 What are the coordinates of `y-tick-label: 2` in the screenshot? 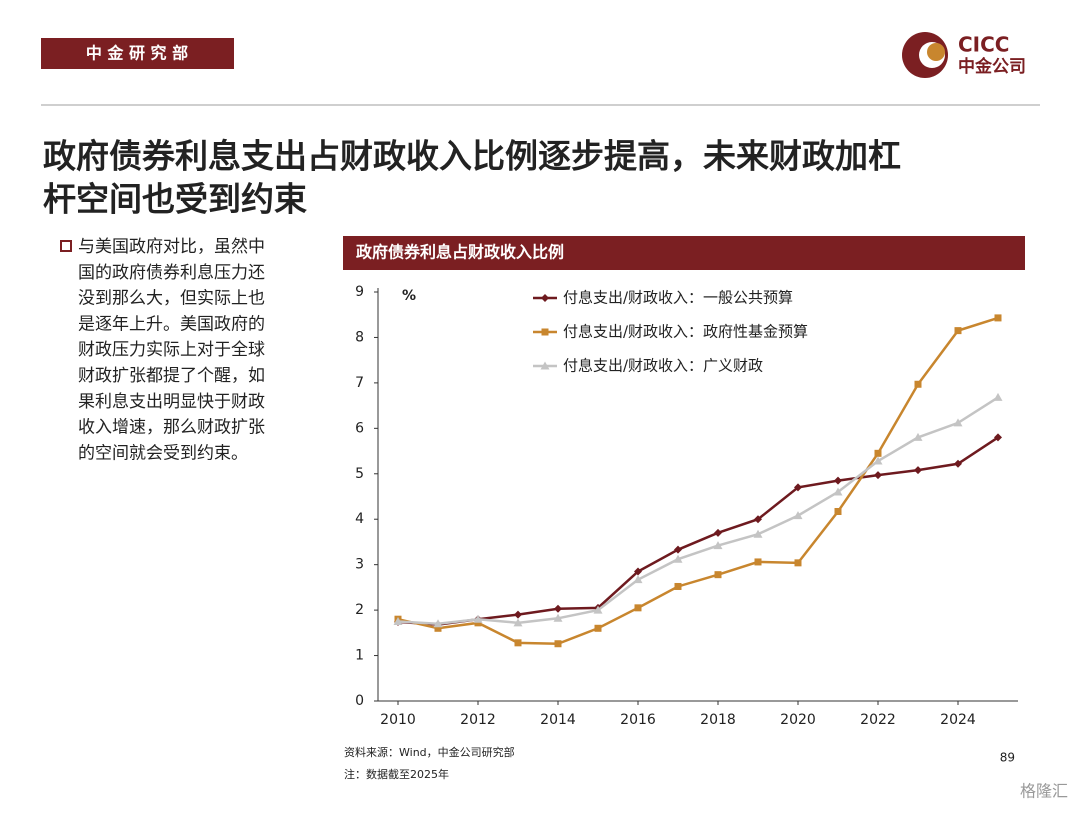 It's located at (359, 610).